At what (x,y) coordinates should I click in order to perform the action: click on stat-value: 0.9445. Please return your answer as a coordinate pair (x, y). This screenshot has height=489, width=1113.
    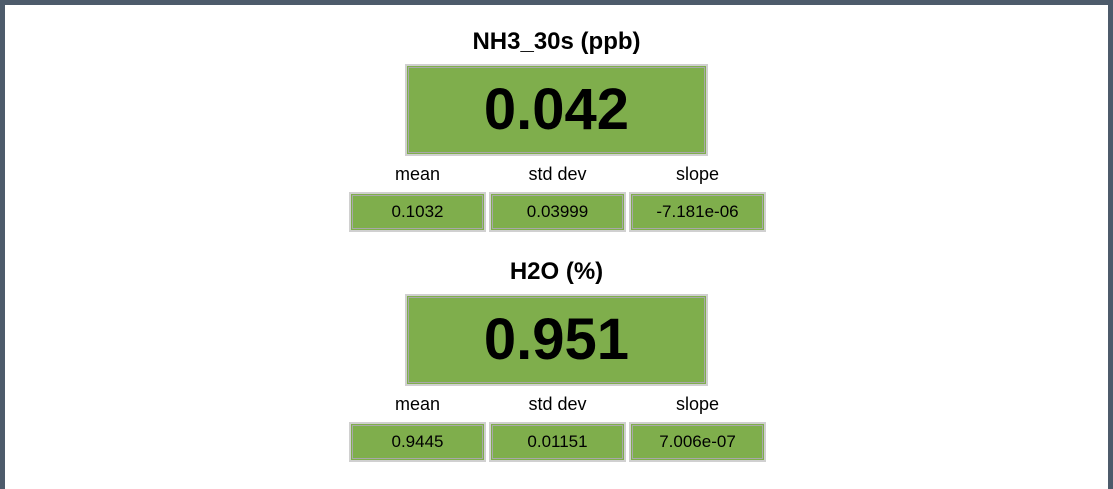
    Looking at the image, I should click on (417, 442).